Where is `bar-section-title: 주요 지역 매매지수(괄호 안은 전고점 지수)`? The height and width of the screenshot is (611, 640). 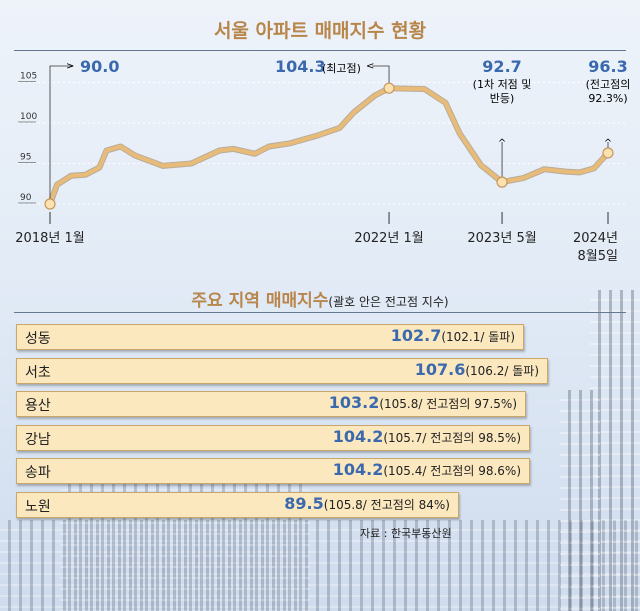 bar-section-title: 주요 지역 매매지수(괄호 안은 전고점 지수) is located at coordinates (320, 298).